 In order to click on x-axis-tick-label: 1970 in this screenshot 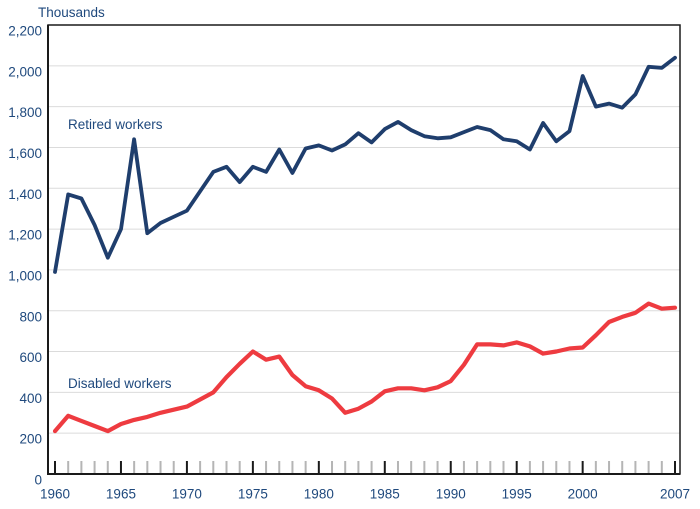, I will do `click(187, 494)`.